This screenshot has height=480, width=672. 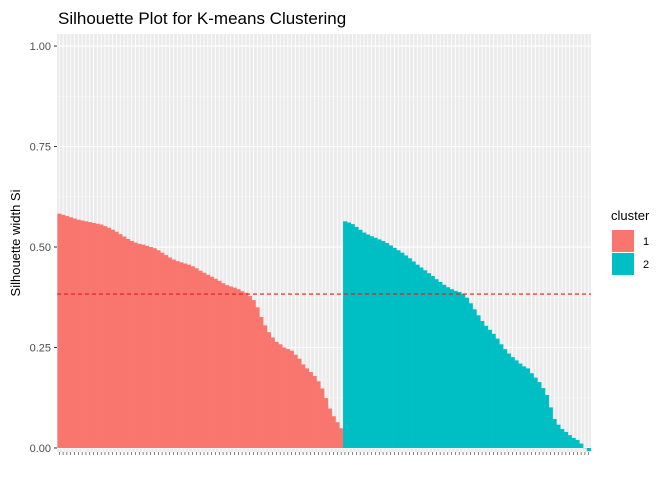 I want to click on legend-label-cluster-1: 1, so click(x=646, y=242).